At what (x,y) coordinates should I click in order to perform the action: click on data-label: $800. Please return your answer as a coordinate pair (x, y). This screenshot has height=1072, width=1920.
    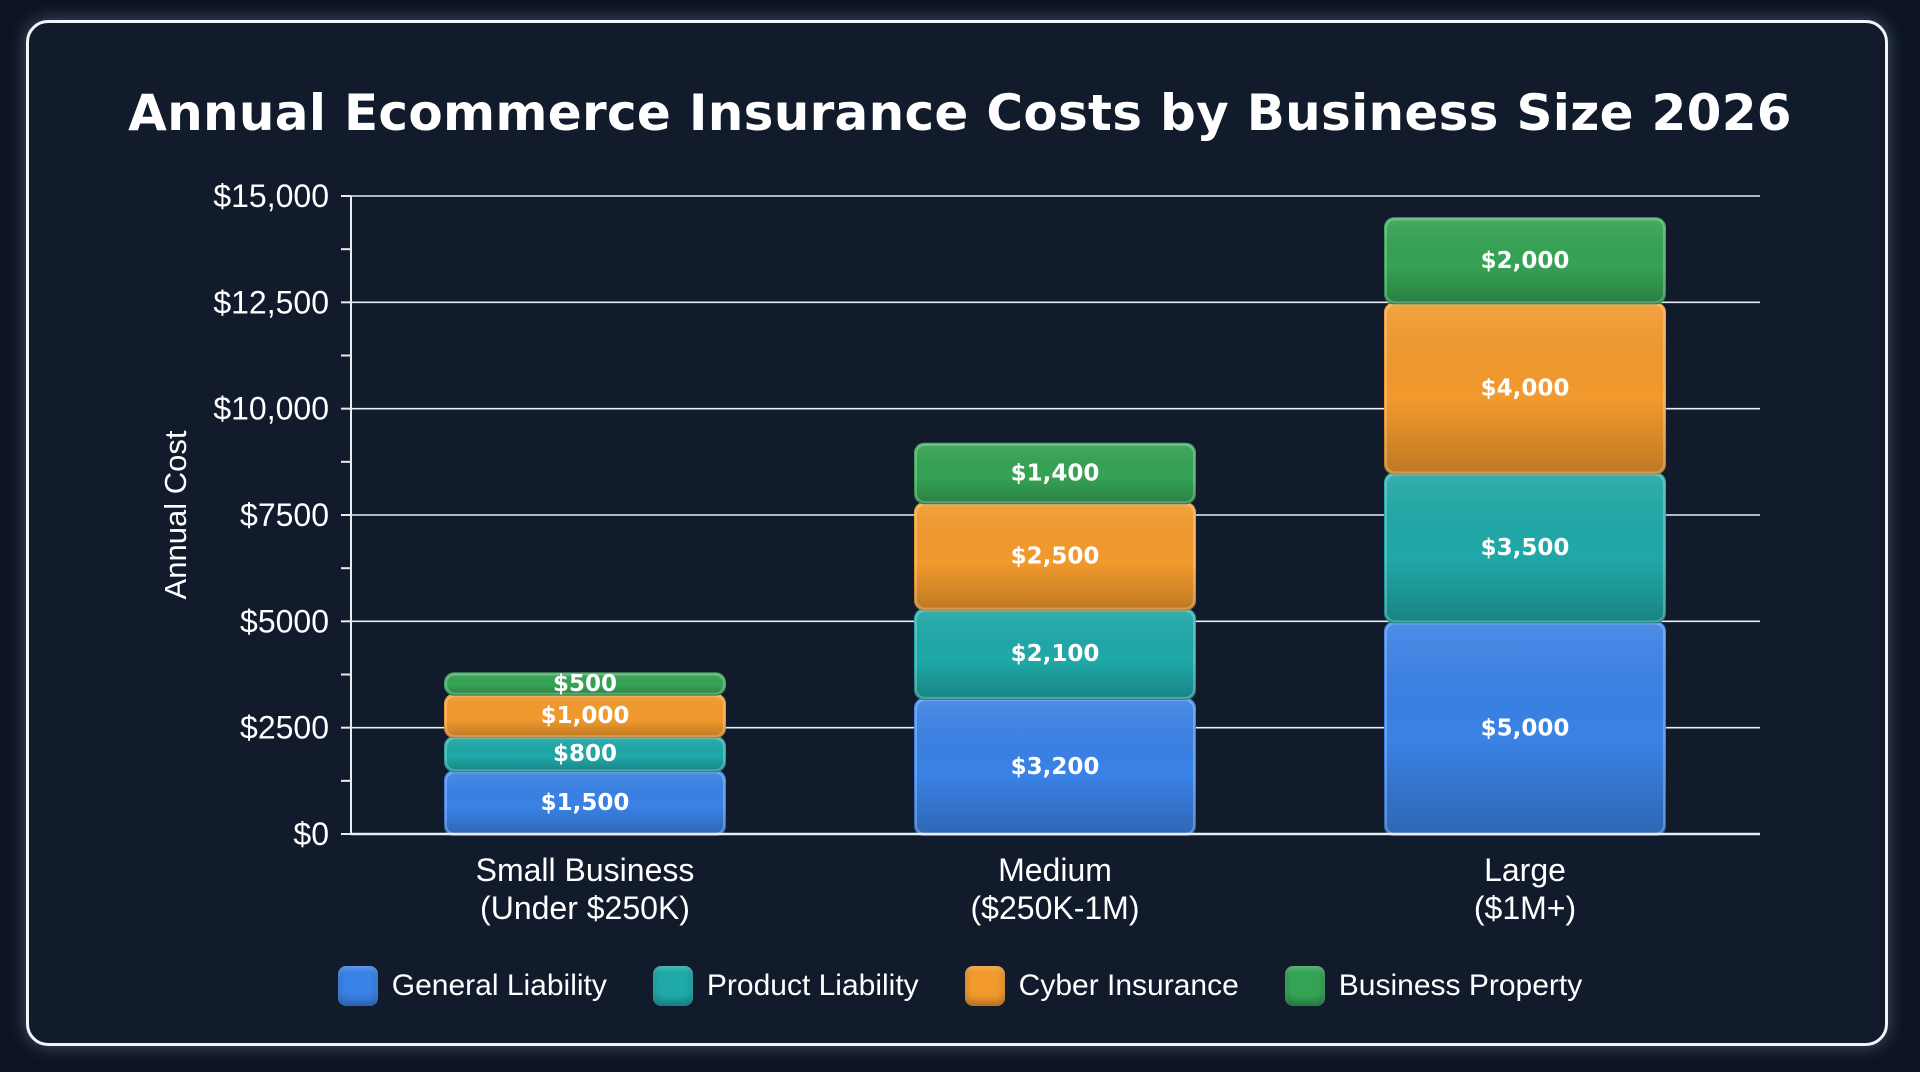
    Looking at the image, I should click on (585, 754).